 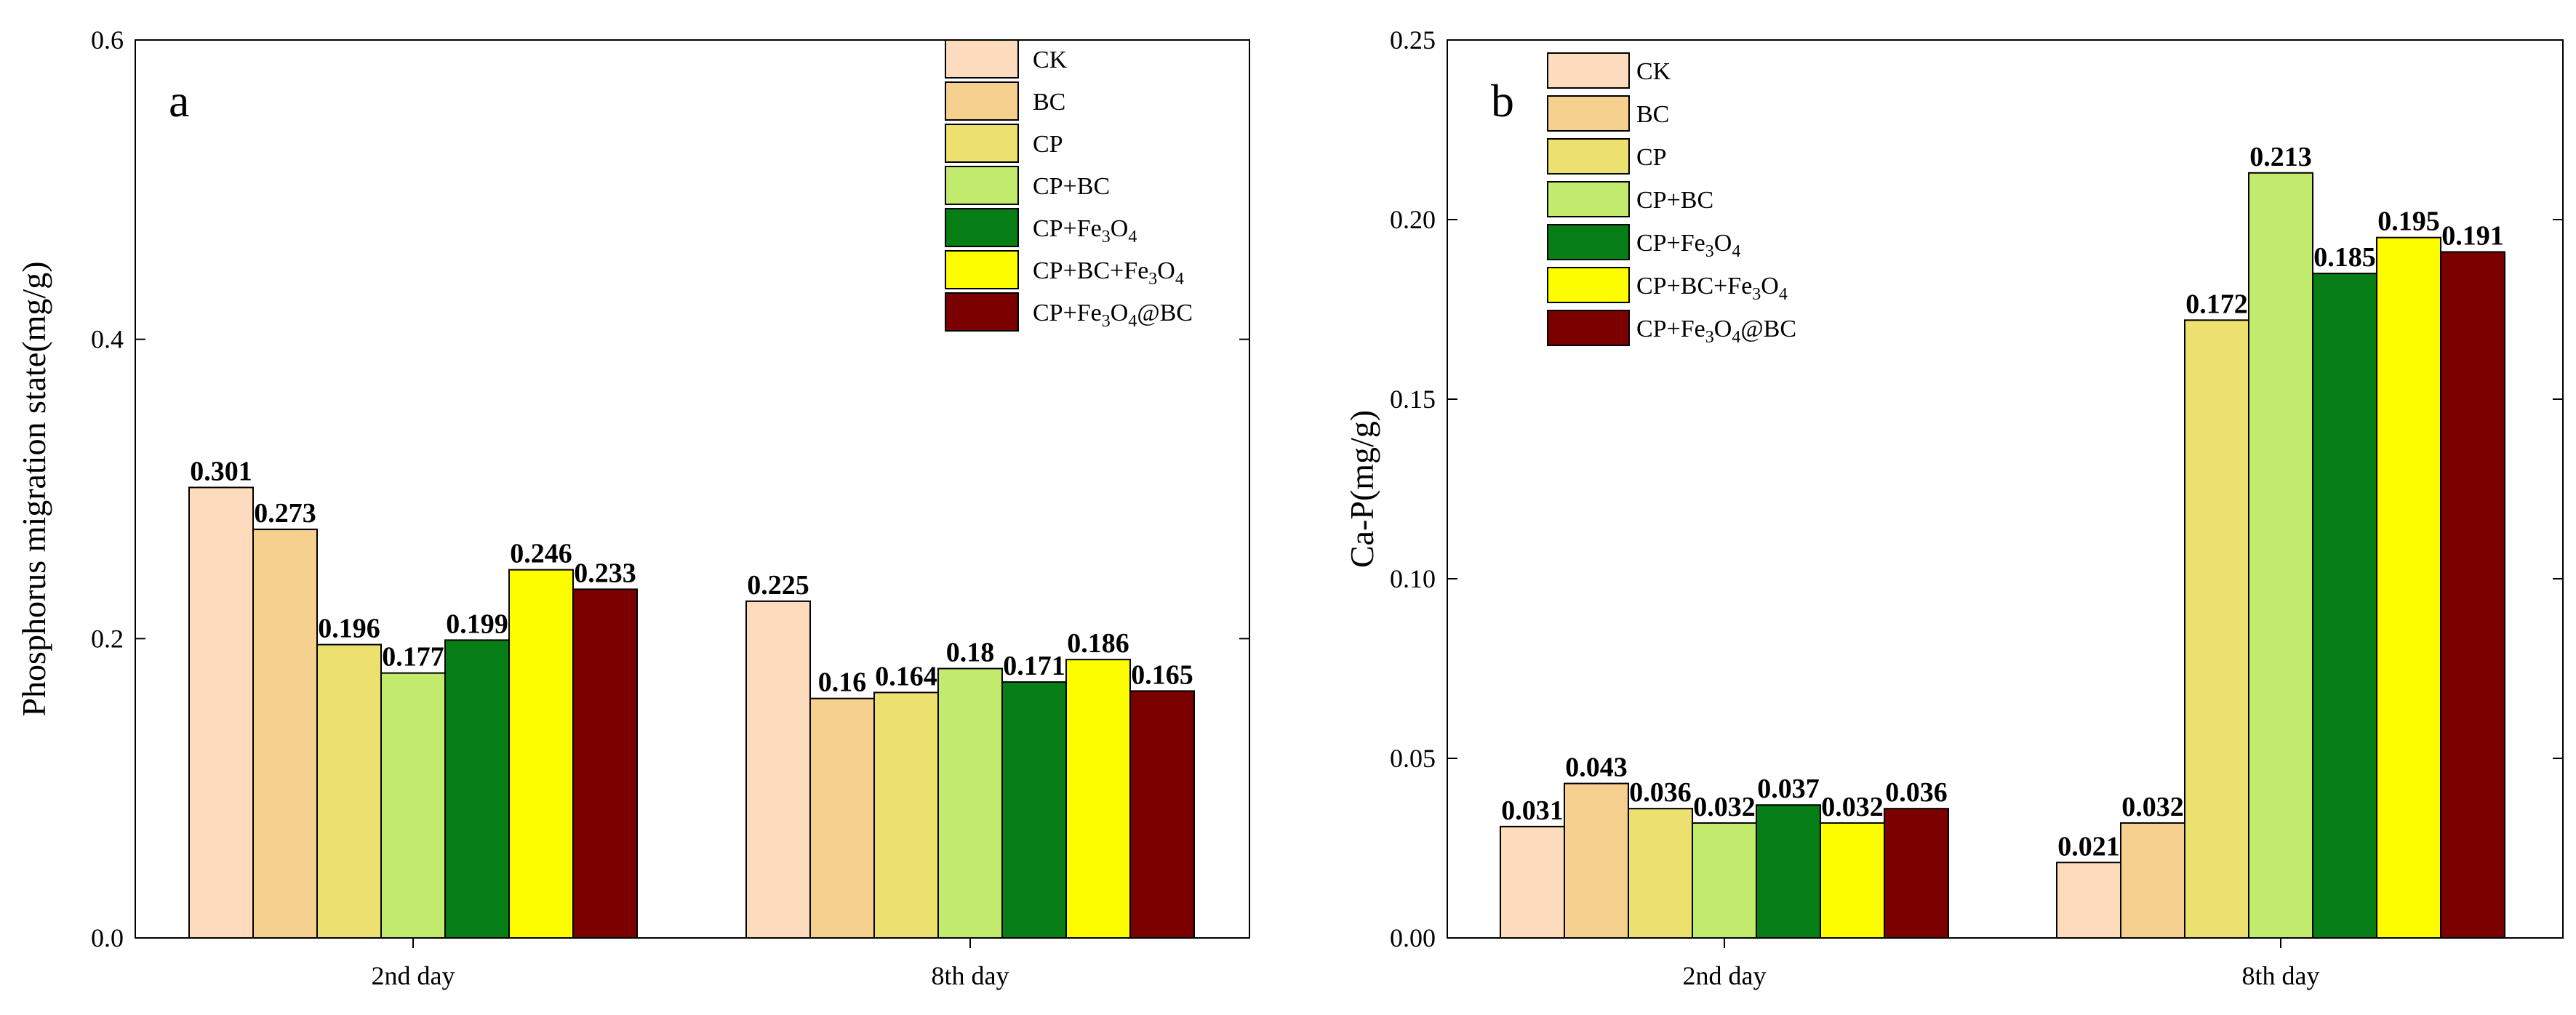 What do you see at coordinates (1788, 789) in the screenshot?
I see `data-label: 0.037` at bounding box center [1788, 789].